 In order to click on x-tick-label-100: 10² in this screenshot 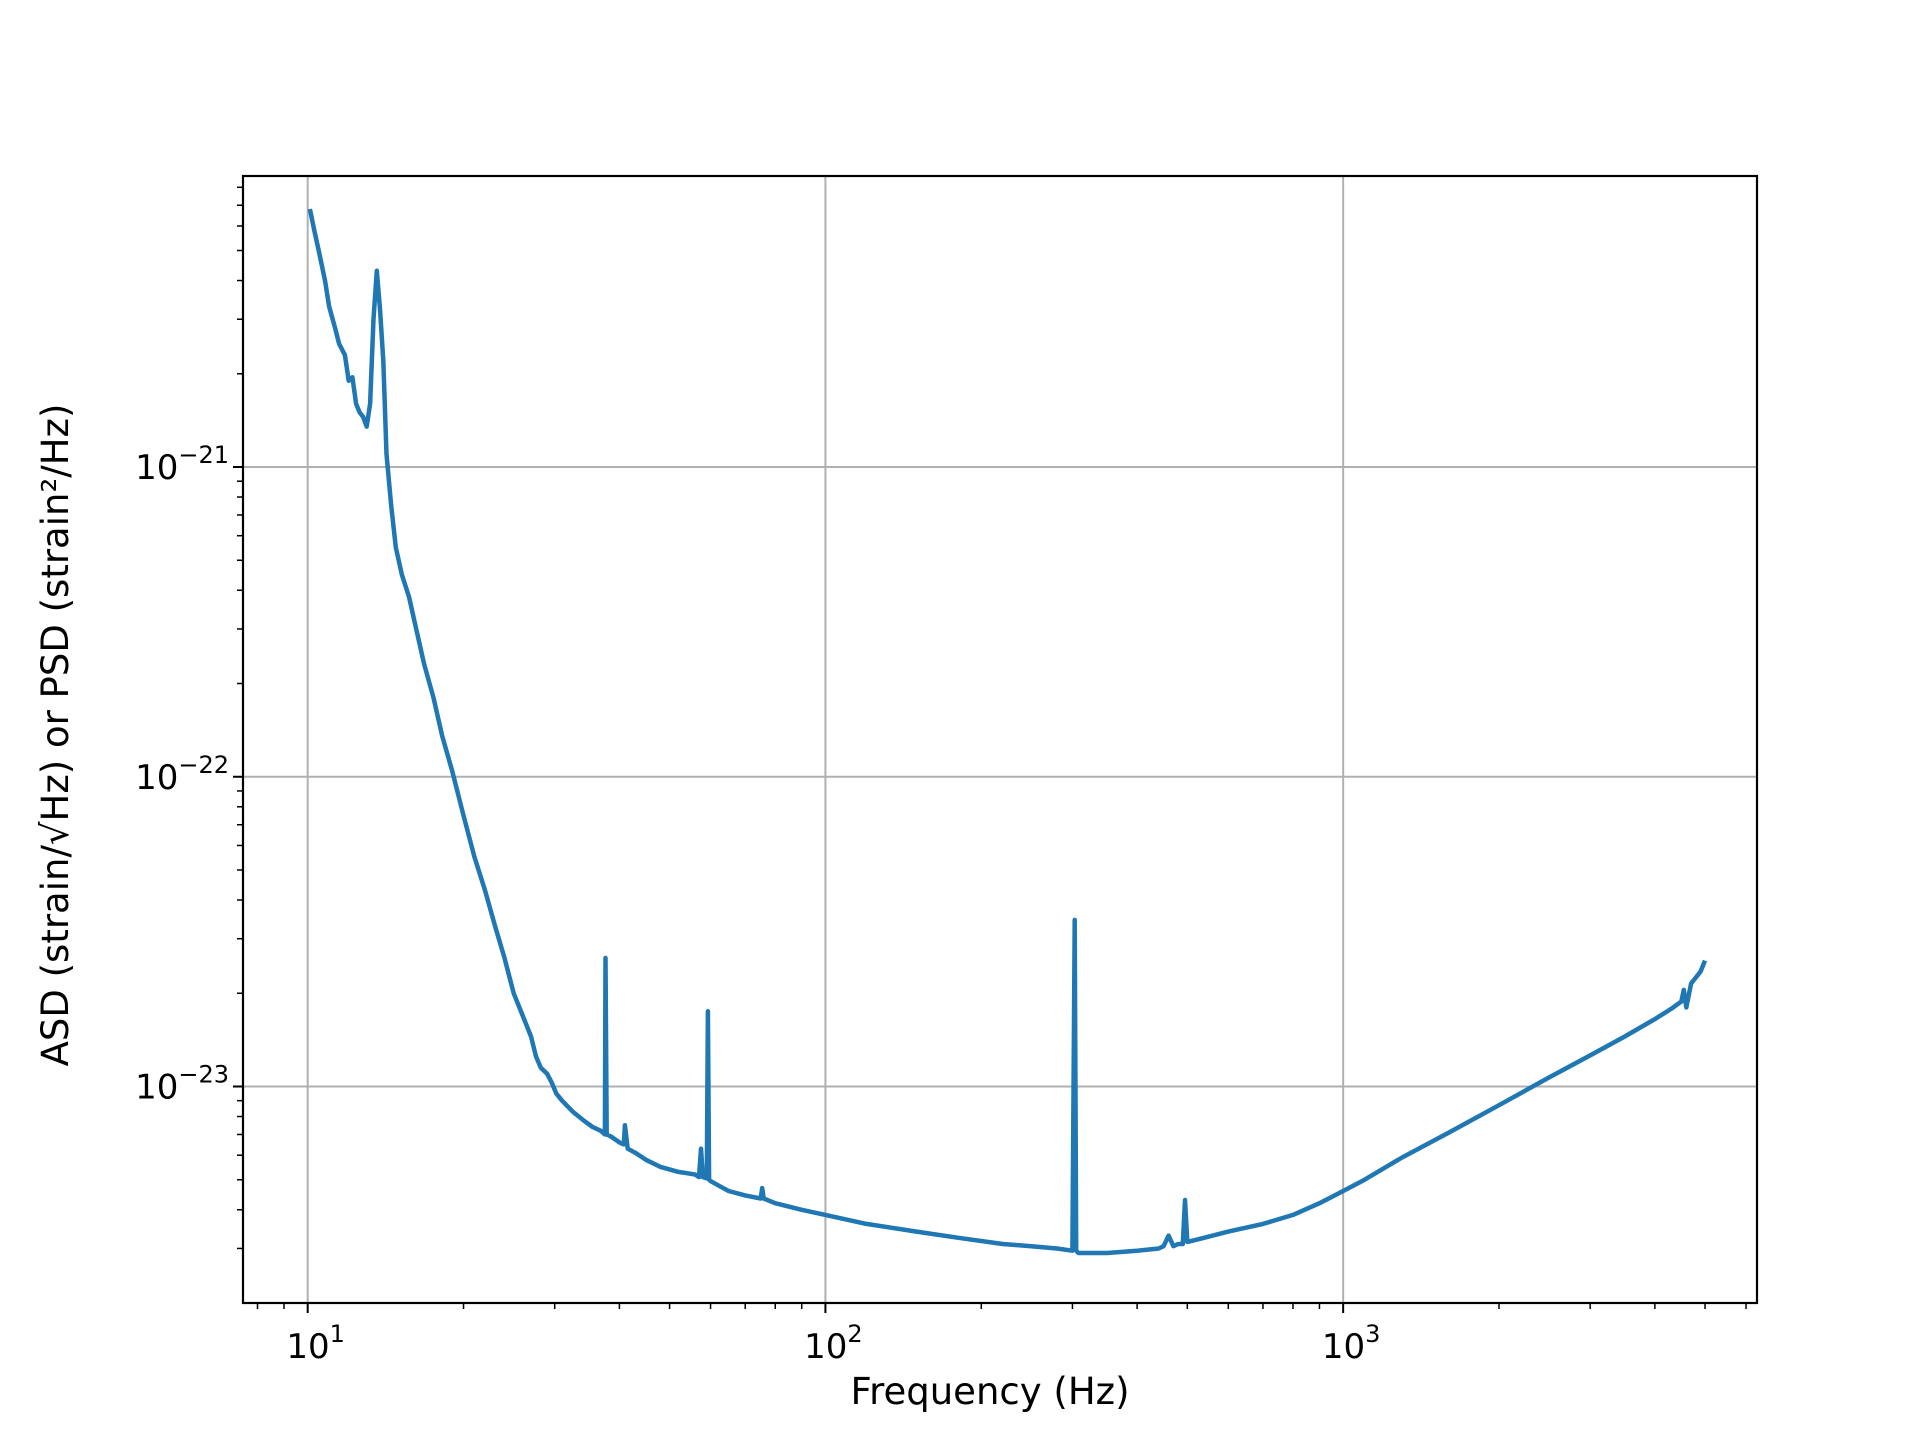, I will do `click(833, 1343)`.